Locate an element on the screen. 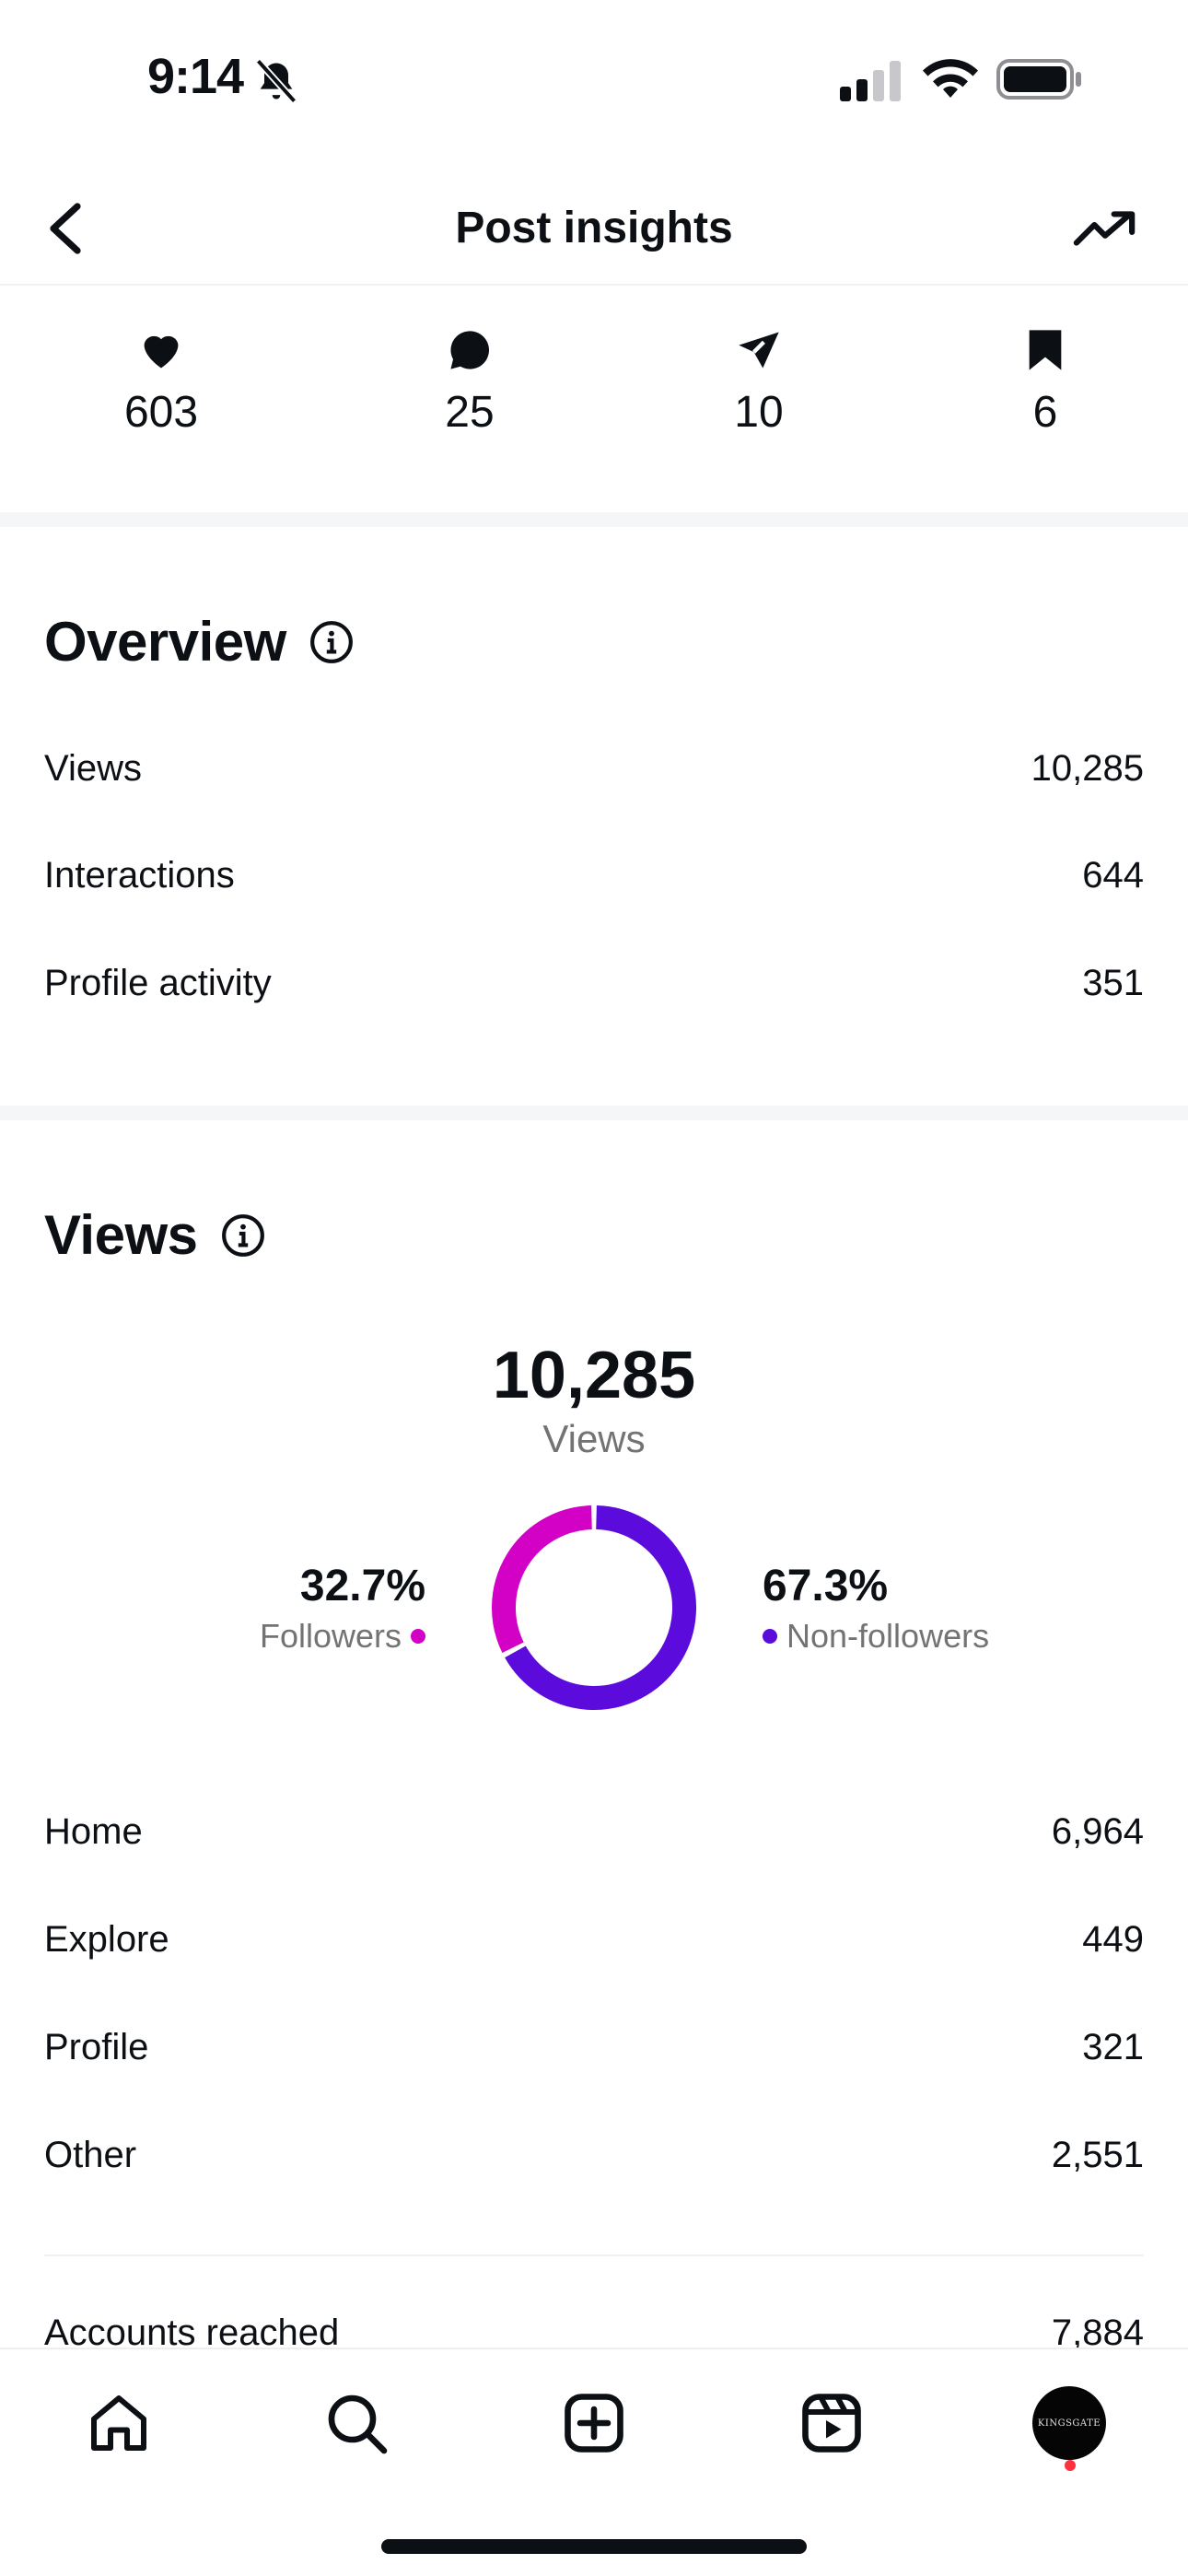  wifi-icon is located at coordinates (951, 78).